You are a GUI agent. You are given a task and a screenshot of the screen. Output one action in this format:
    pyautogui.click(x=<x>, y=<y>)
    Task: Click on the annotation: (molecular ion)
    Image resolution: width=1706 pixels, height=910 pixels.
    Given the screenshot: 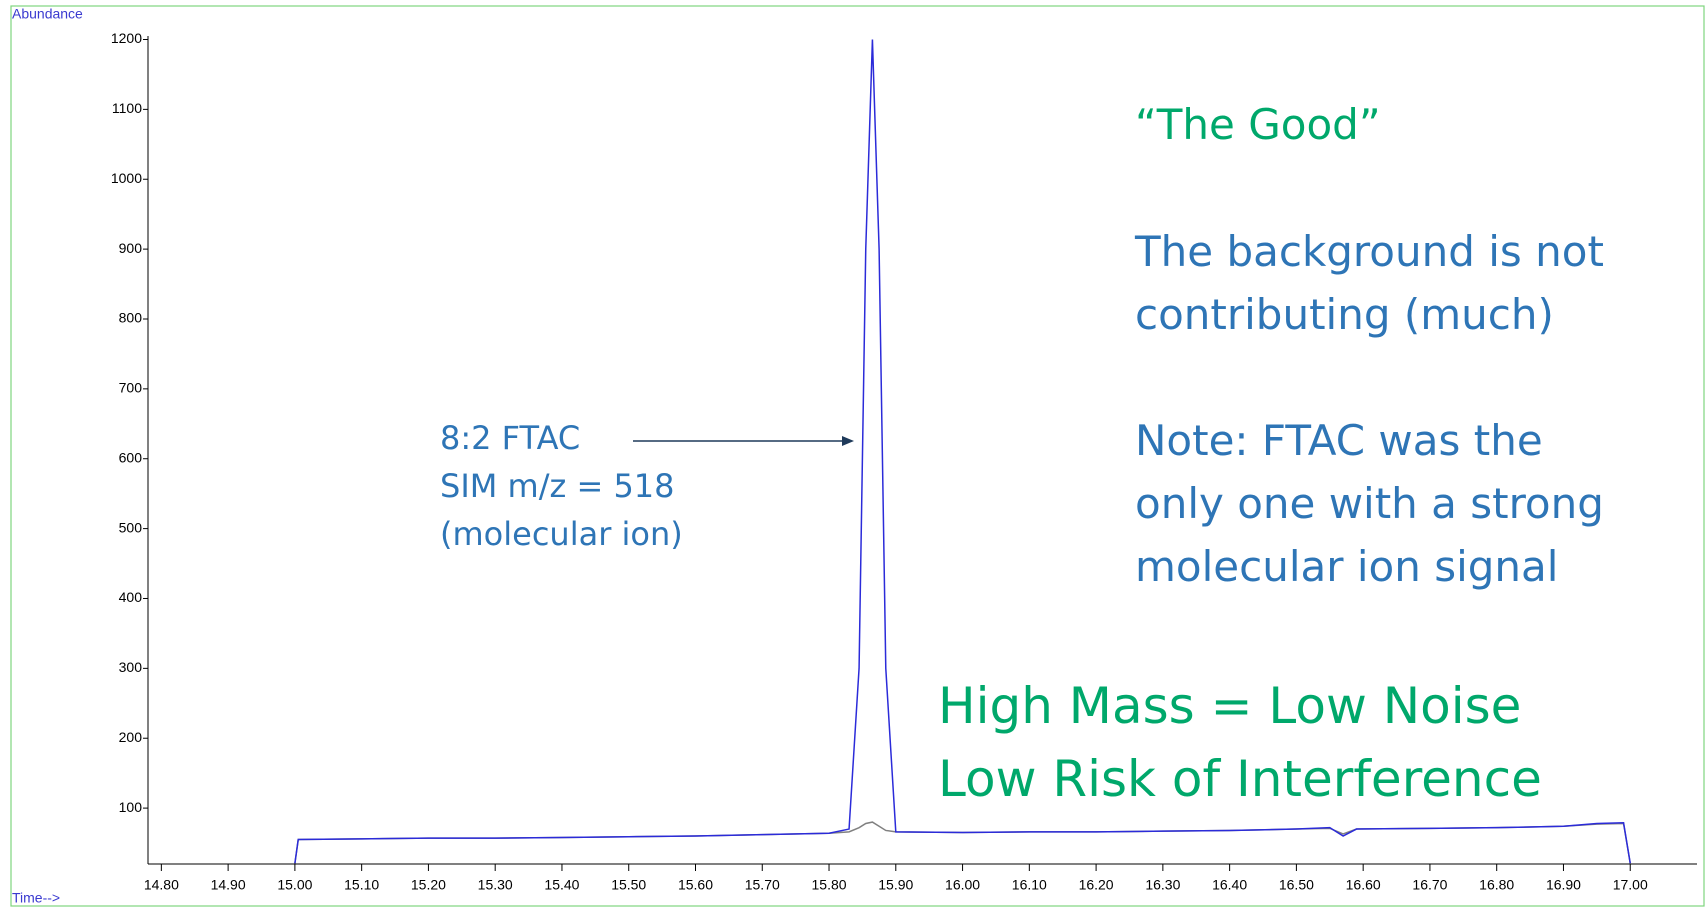 What is the action you would take?
    pyautogui.click(x=561, y=534)
    